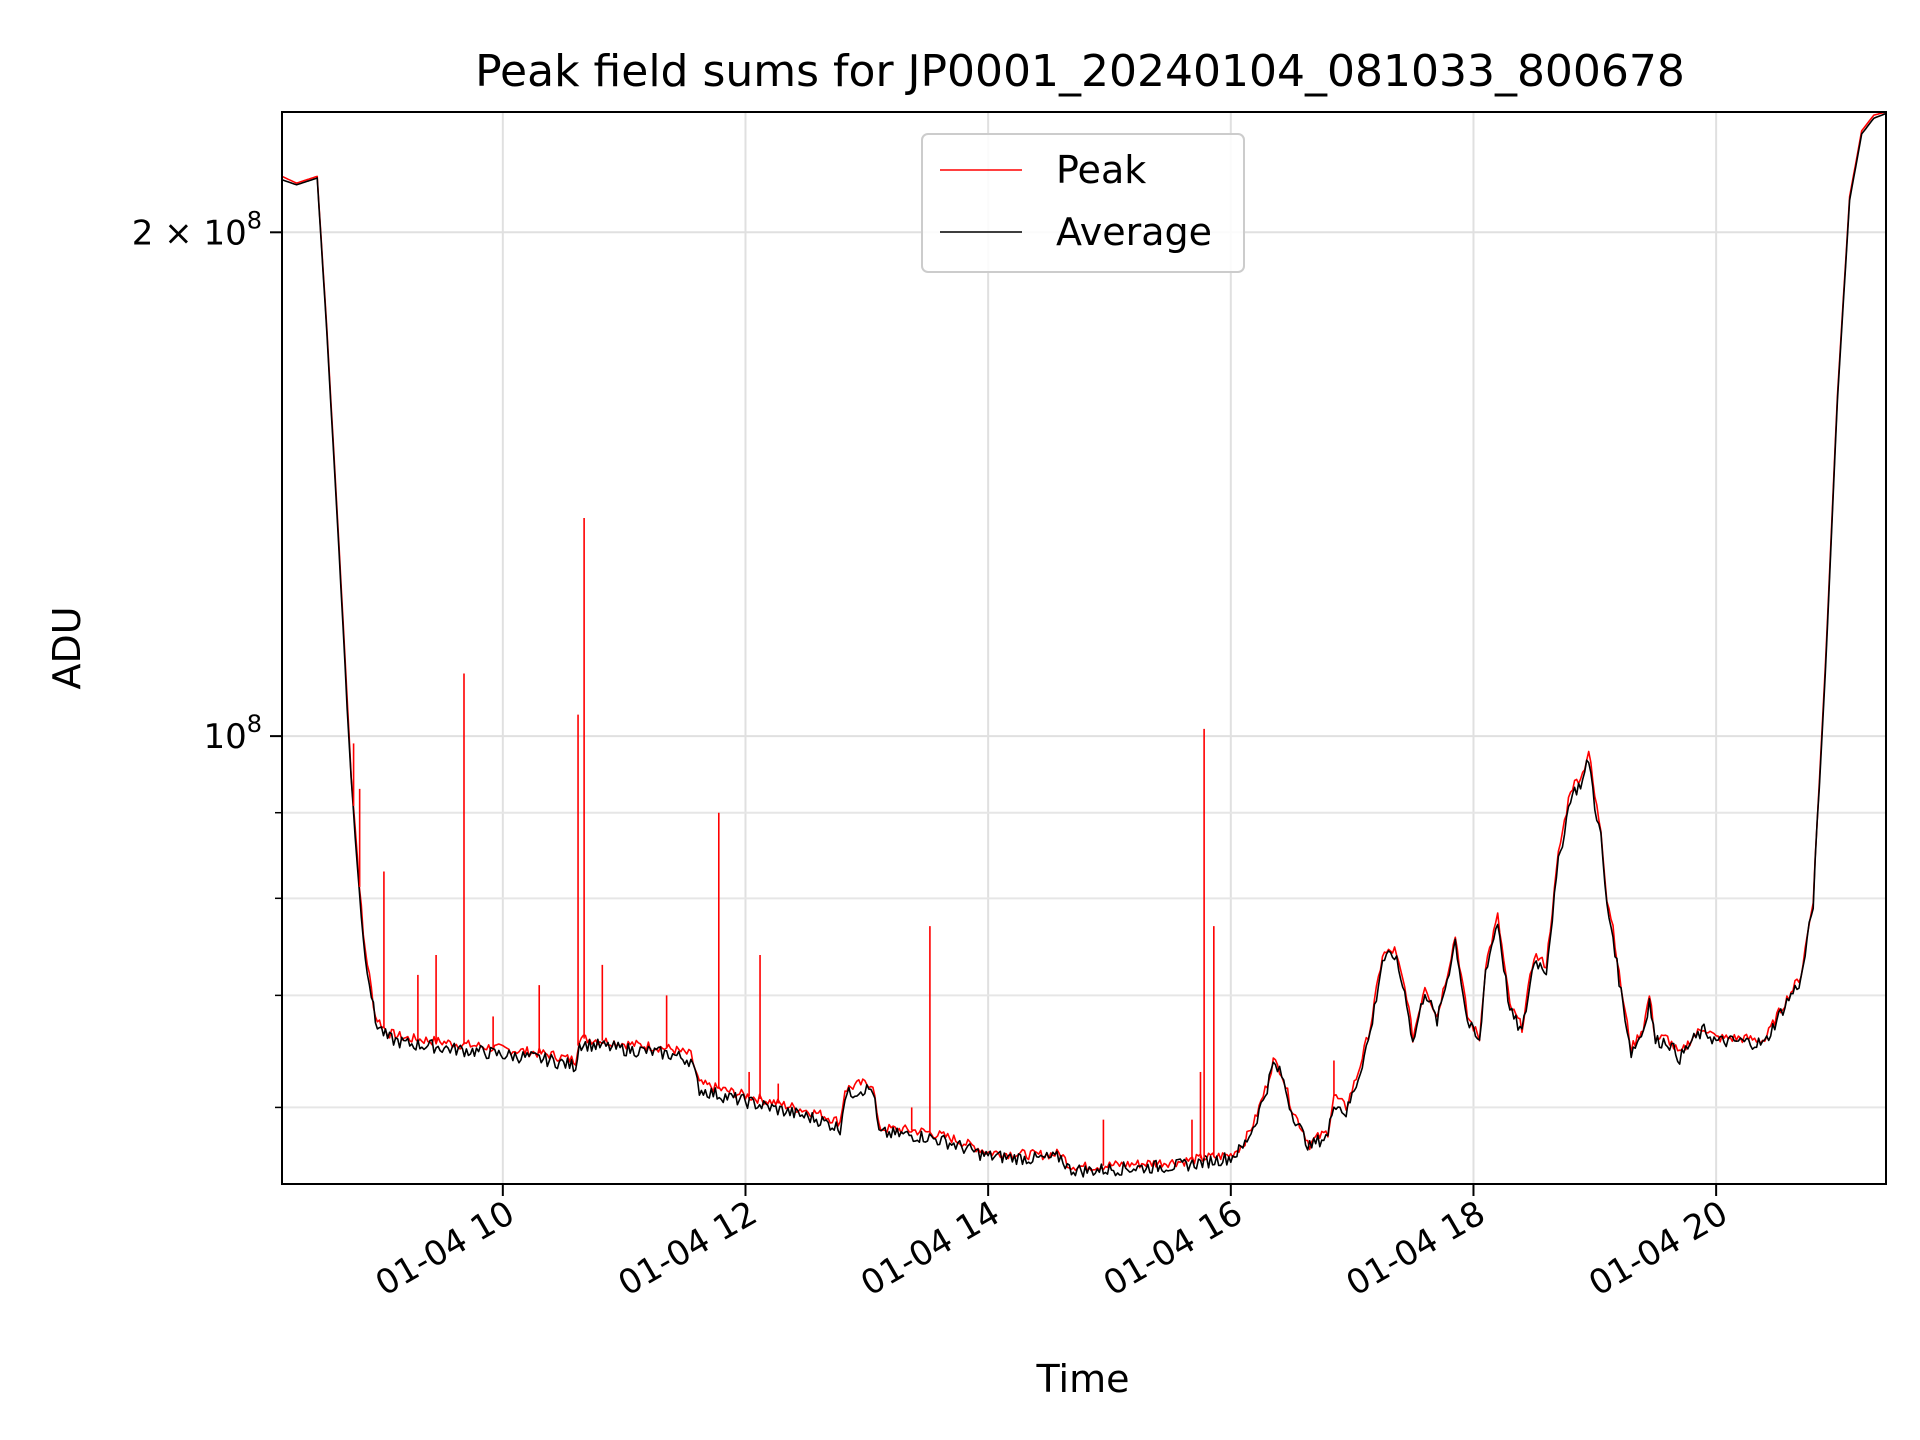 The image size is (1920, 1440). Describe the element at coordinates (232, 733) in the screenshot. I see `y-tick-label-0: 108` at that location.